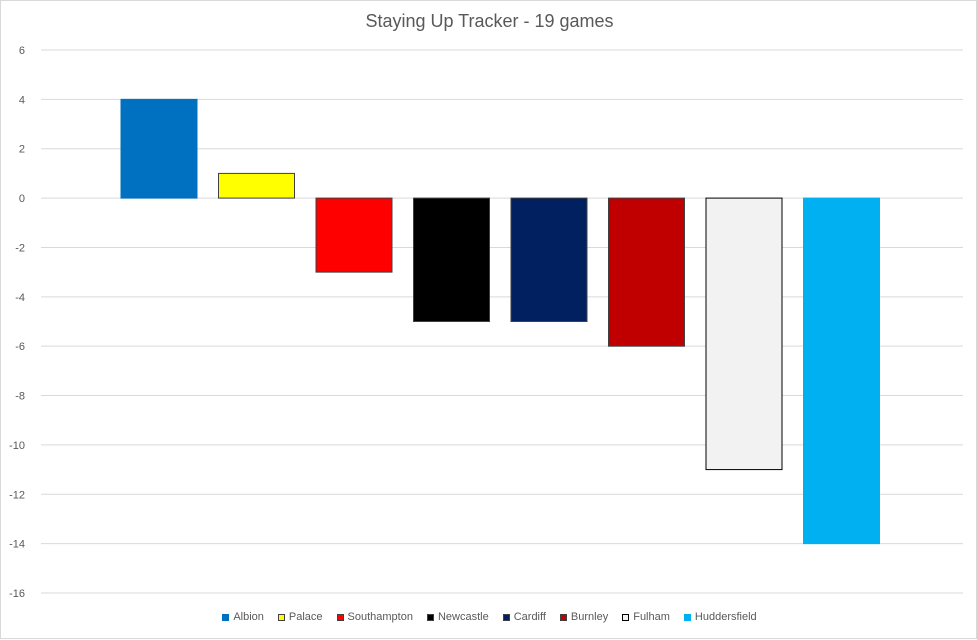 This screenshot has height=640, width=977. I want to click on legend-label: Newcastle, so click(463, 617).